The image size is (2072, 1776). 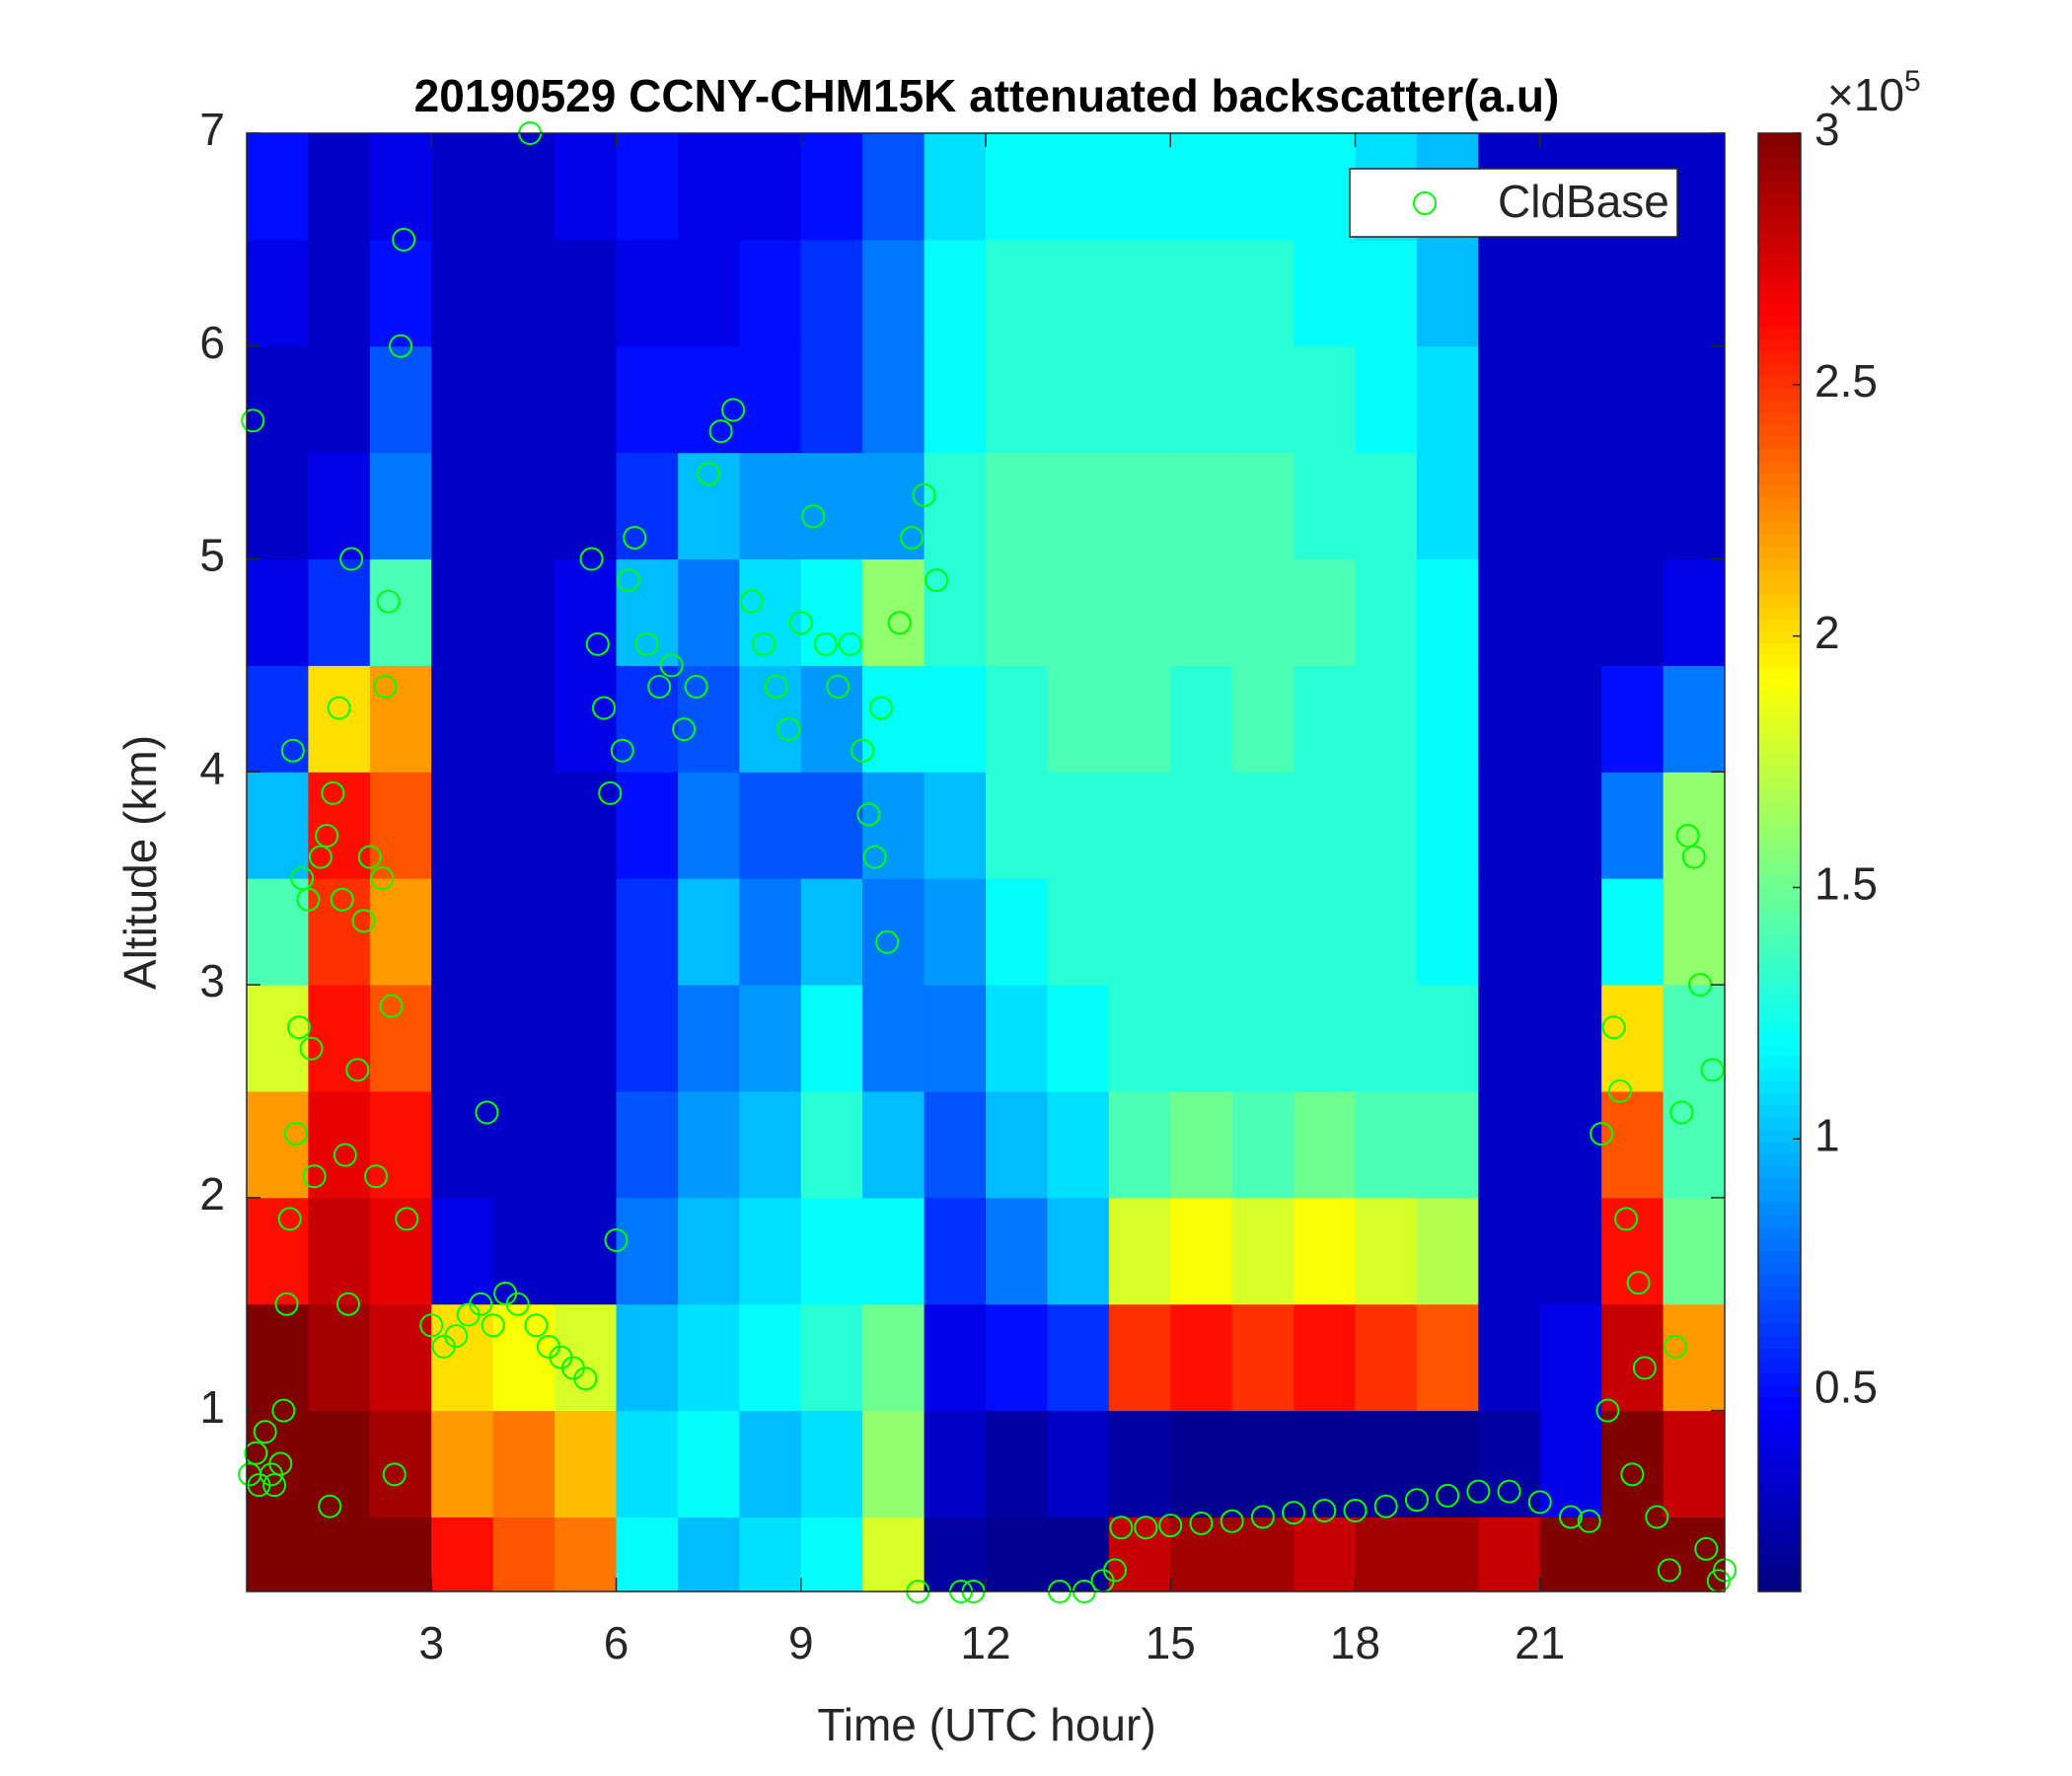 I want to click on x-tick-label: 9, so click(x=801, y=1643).